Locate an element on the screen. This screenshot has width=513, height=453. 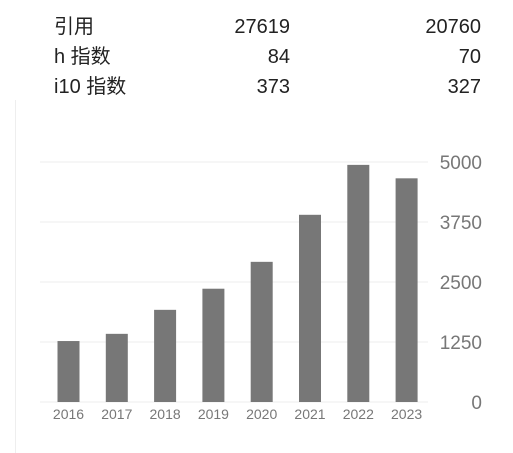
stats-row-i10-index: i10 指数 373 327 is located at coordinates (256, 87).